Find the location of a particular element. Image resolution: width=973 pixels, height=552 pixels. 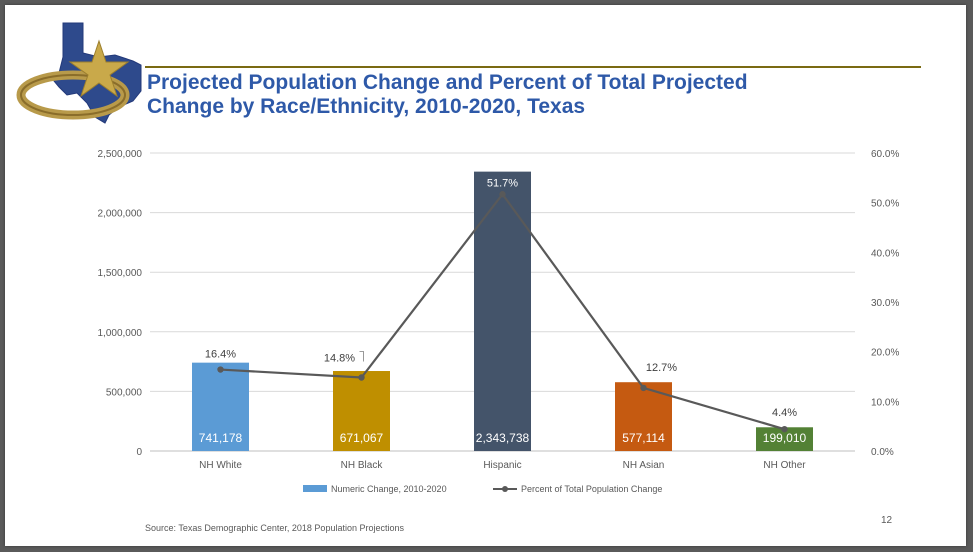

line-value-label: 51.7% is located at coordinates (502, 184).